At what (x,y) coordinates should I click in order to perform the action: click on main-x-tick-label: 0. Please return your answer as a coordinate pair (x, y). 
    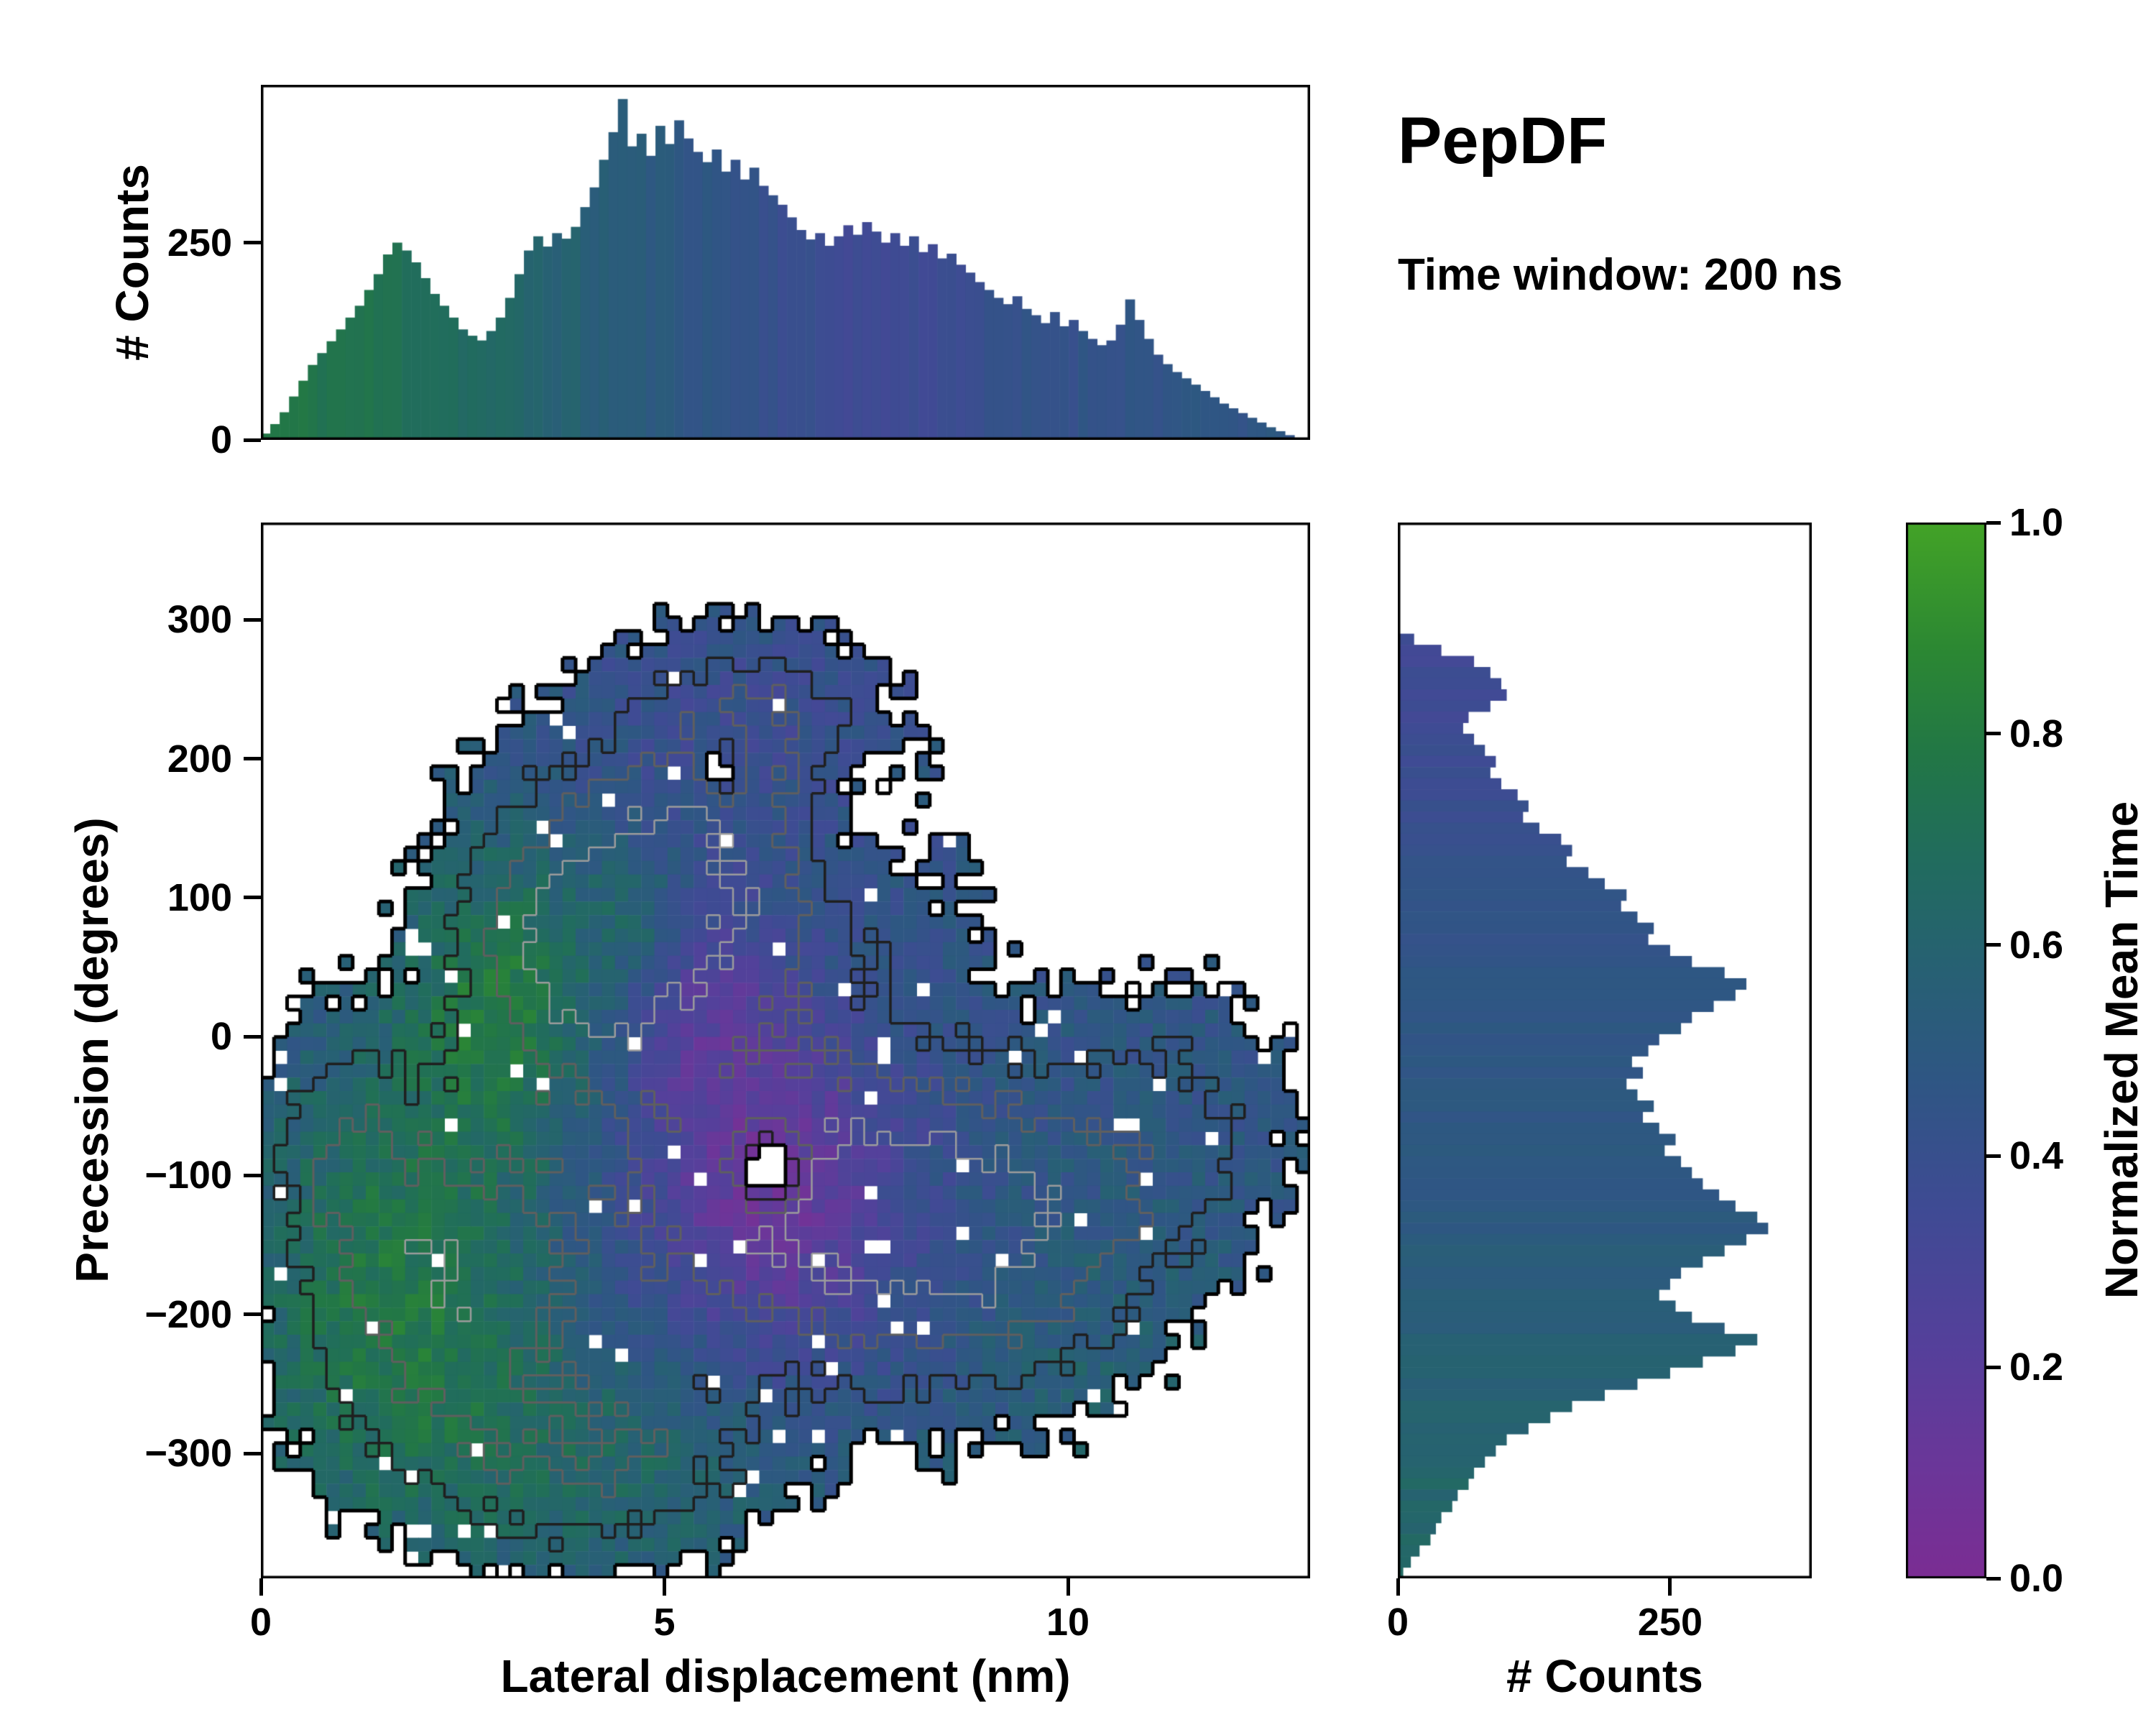
    Looking at the image, I should click on (260, 1622).